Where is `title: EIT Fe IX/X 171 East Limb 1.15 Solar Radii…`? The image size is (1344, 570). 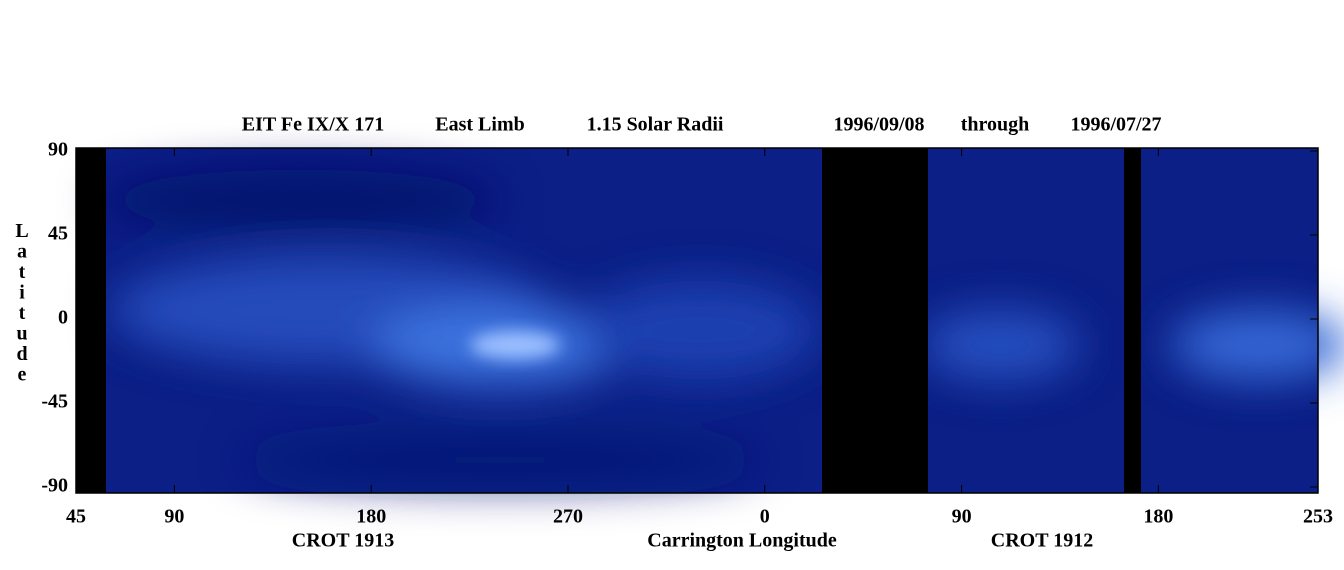
title: EIT Fe IX/X 171 East Limb 1.15 Solar Radii… is located at coordinates (702, 125).